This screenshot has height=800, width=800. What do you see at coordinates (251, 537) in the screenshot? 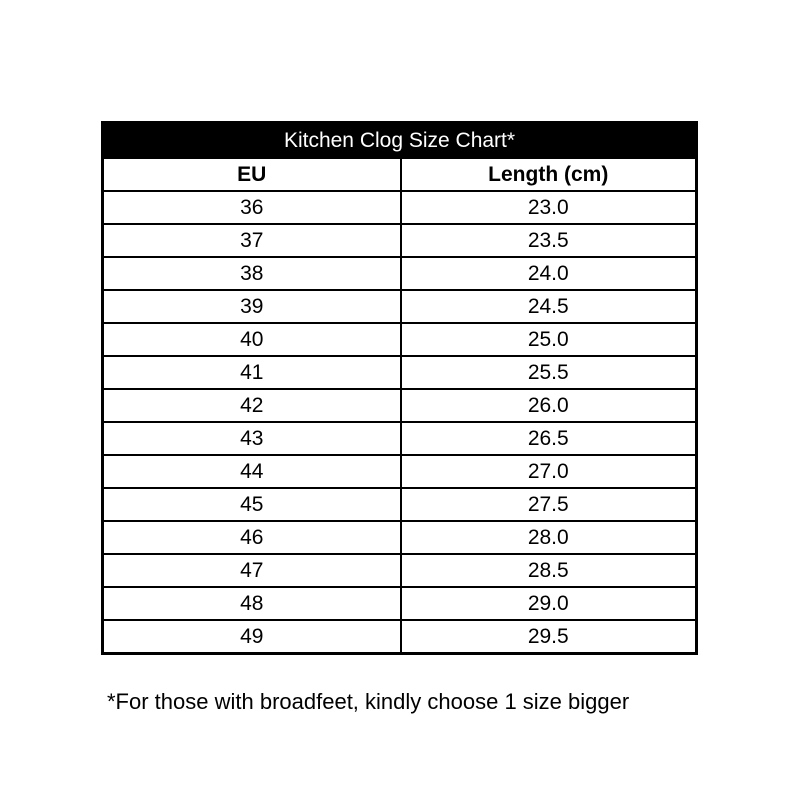
I see `eu-size-cell: 46` at bounding box center [251, 537].